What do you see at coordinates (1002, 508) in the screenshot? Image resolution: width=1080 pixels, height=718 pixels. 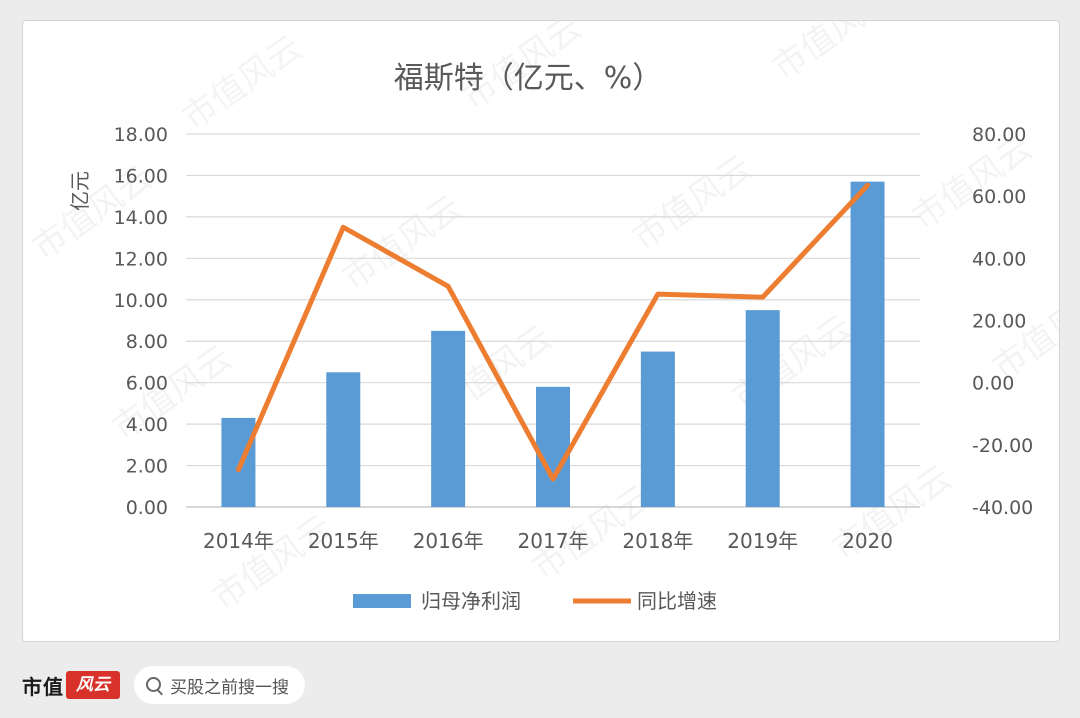 I see `y2-tick-label-0: -40.00` at bounding box center [1002, 508].